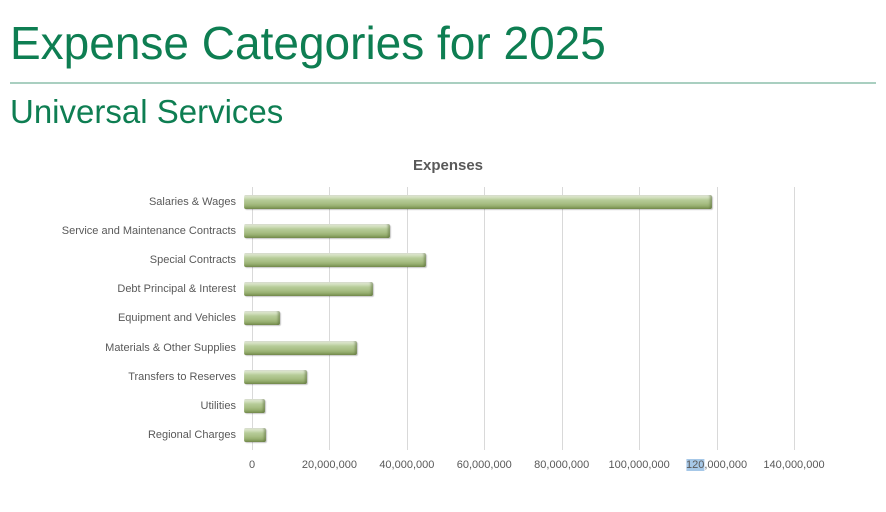 This screenshot has width=886, height=512. Describe the element at coordinates (695, 465) in the screenshot. I see `highlighted-text: 120` at that location.